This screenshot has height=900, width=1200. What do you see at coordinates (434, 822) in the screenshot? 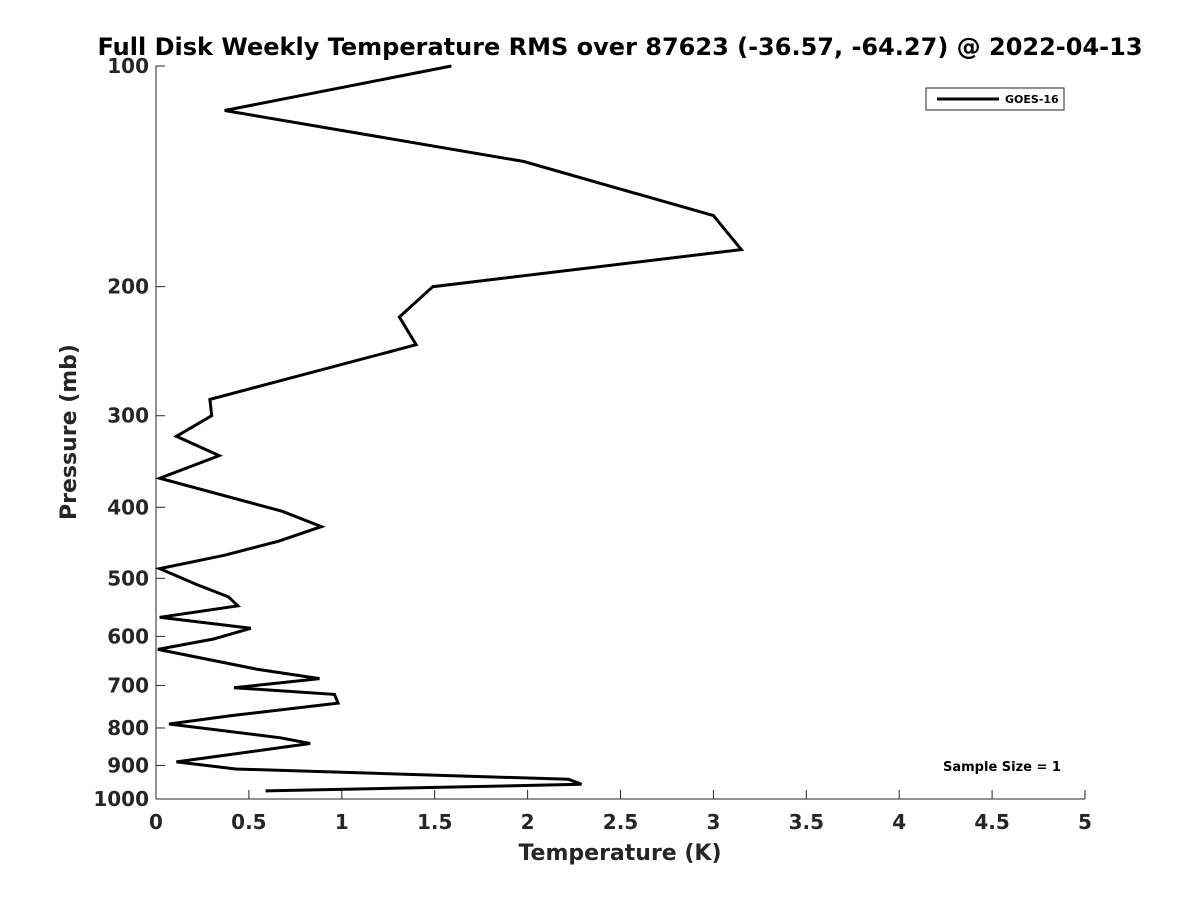
I see `x-tick-label: 1.5` at bounding box center [434, 822].